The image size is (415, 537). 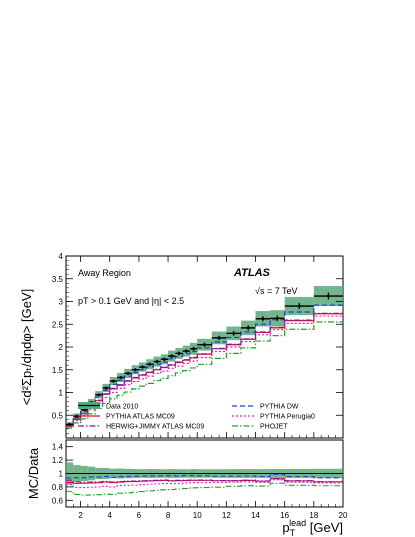 What do you see at coordinates (58, 370) in the screenshot?
I see `y-tick-label: 1.5` at bounding box center [58, 370].